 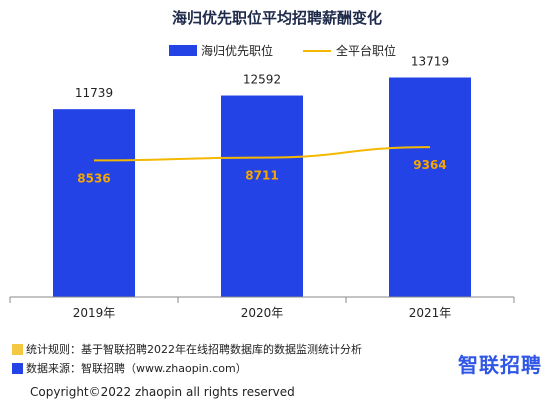 What do you see at coordinates (183, 50) in the screenshot?
I see `legend-swatch-bar` at bounding box center [183, 50].